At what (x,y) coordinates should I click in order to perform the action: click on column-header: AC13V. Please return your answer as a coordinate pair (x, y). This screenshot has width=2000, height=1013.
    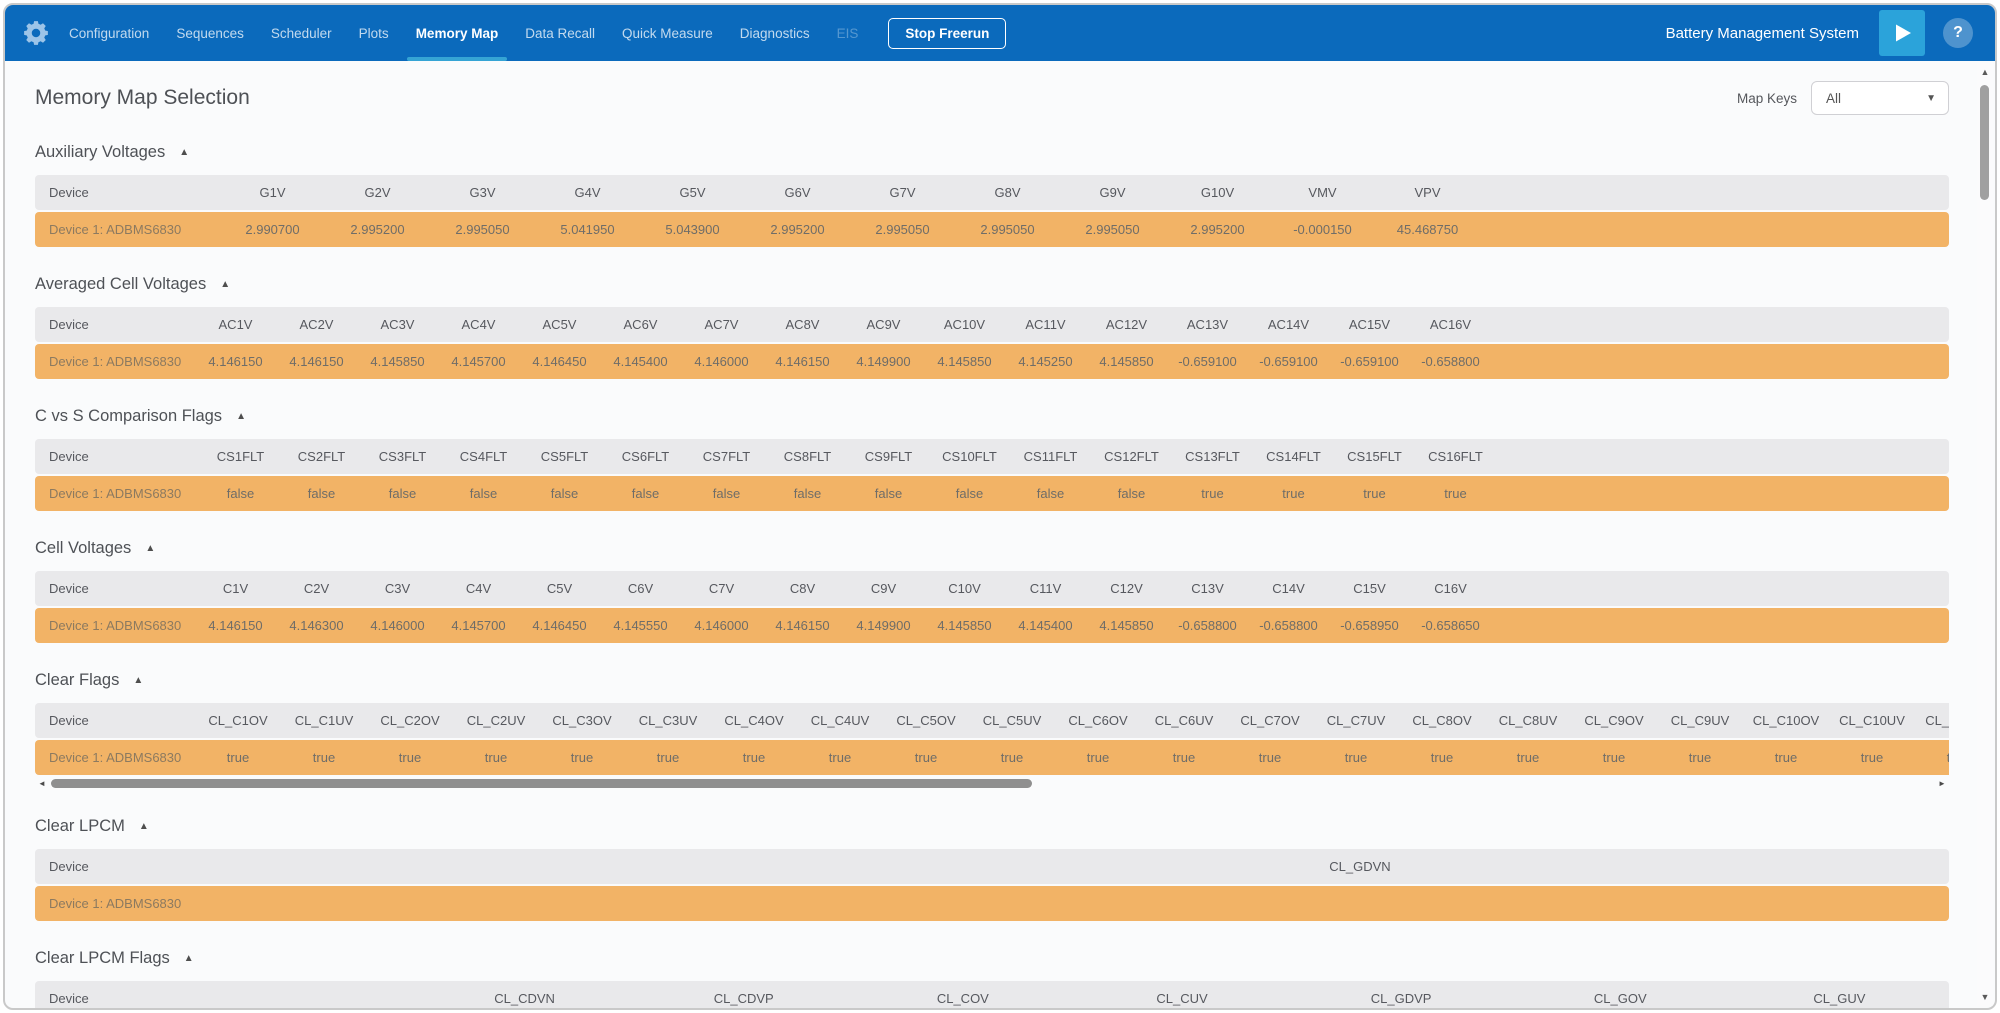
    Looking at the image, I should click on (1207, 324).